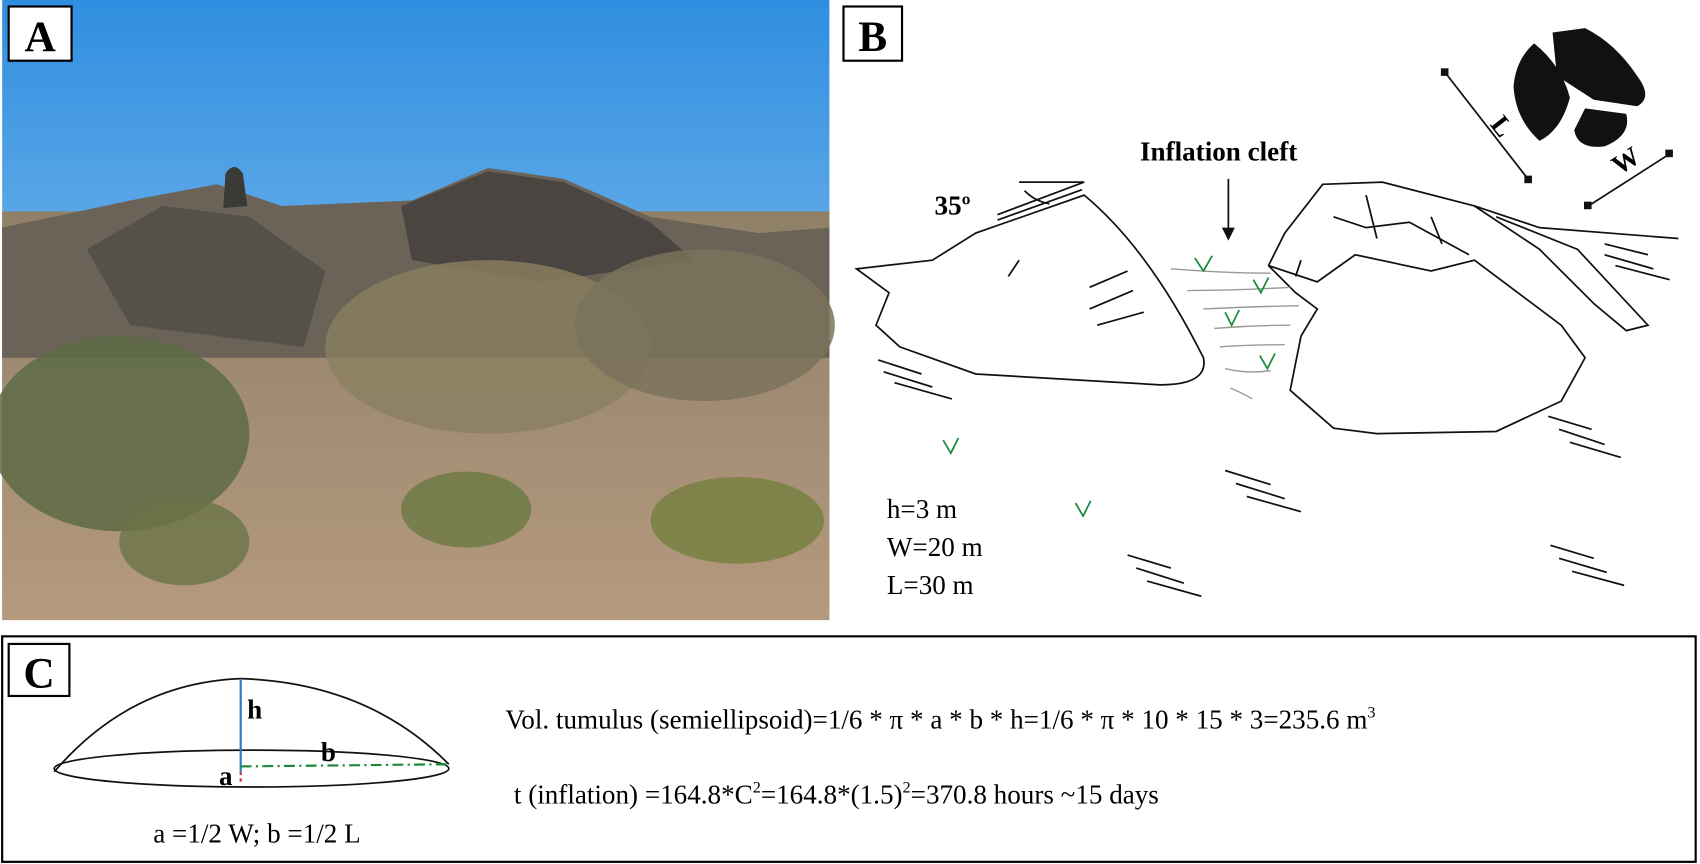 The height and width of the screenshot is (864, 1700). I want to click on dimension: L=30 m, so click(930, 585).